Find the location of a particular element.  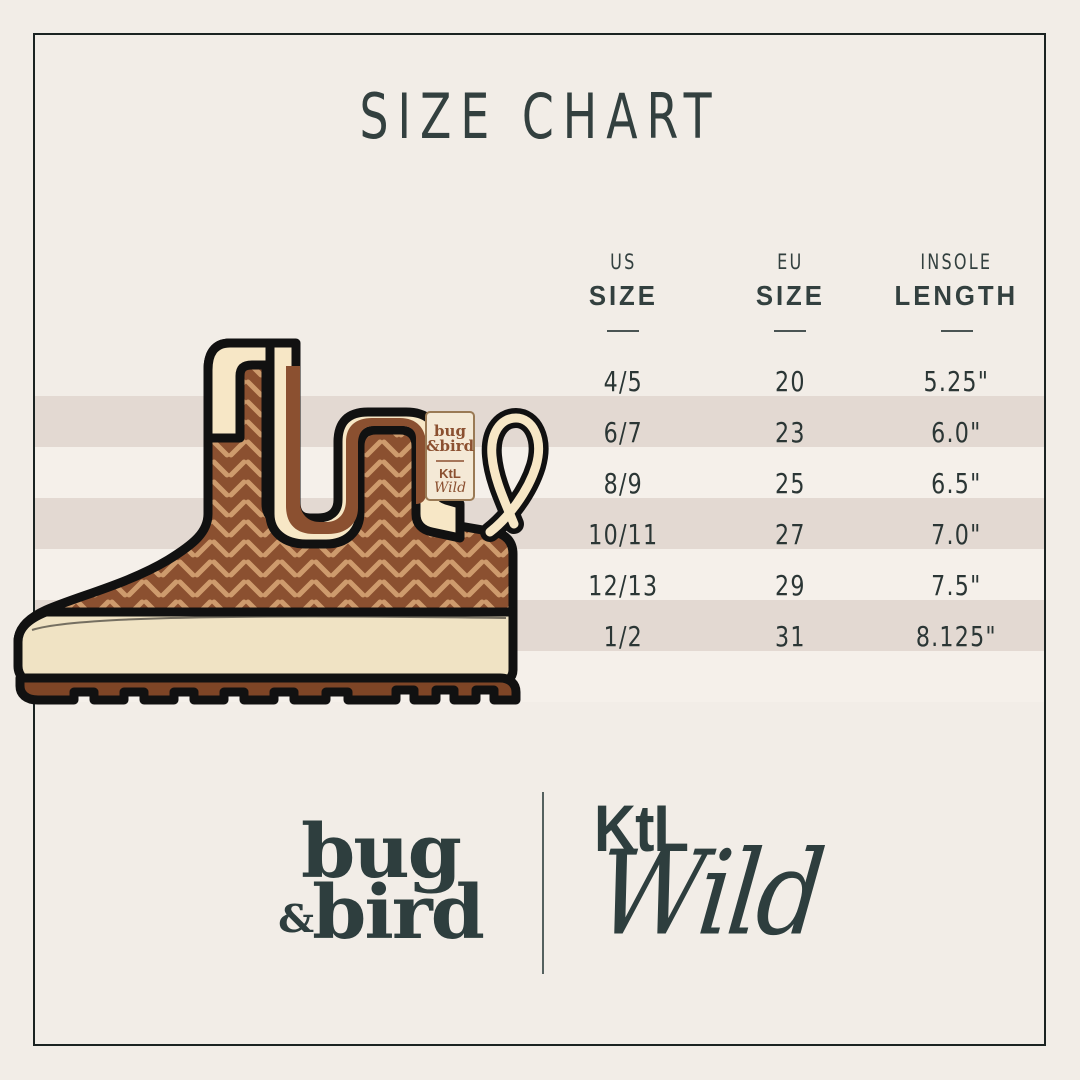

cell-insole-length: 5.25" is located at coordinates (956, 381).